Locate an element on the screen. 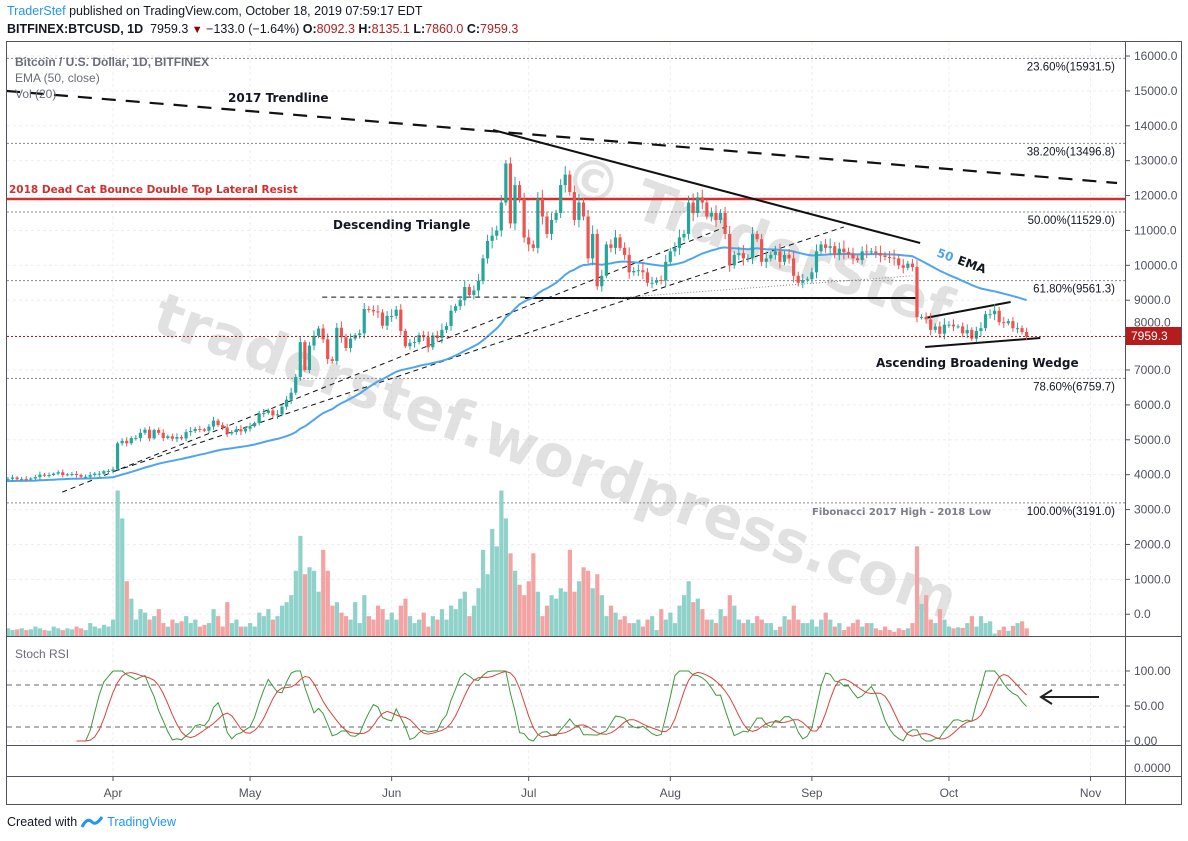 The image size is (1188, 841). legend-stoch: Stoch RSI is located at coordinates (42, 654).